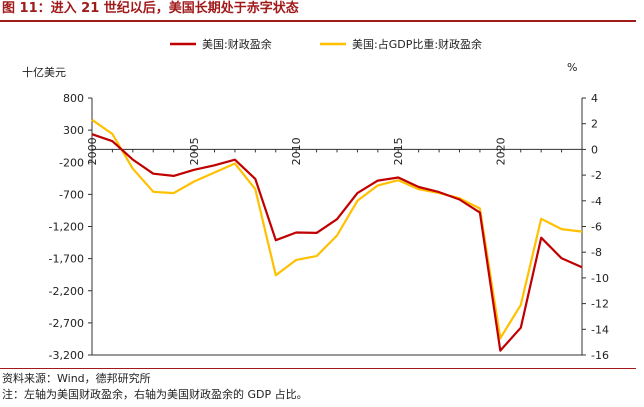 The image size is (644, 407). I want to click on right-tick-label: -8, so click(596, 252).